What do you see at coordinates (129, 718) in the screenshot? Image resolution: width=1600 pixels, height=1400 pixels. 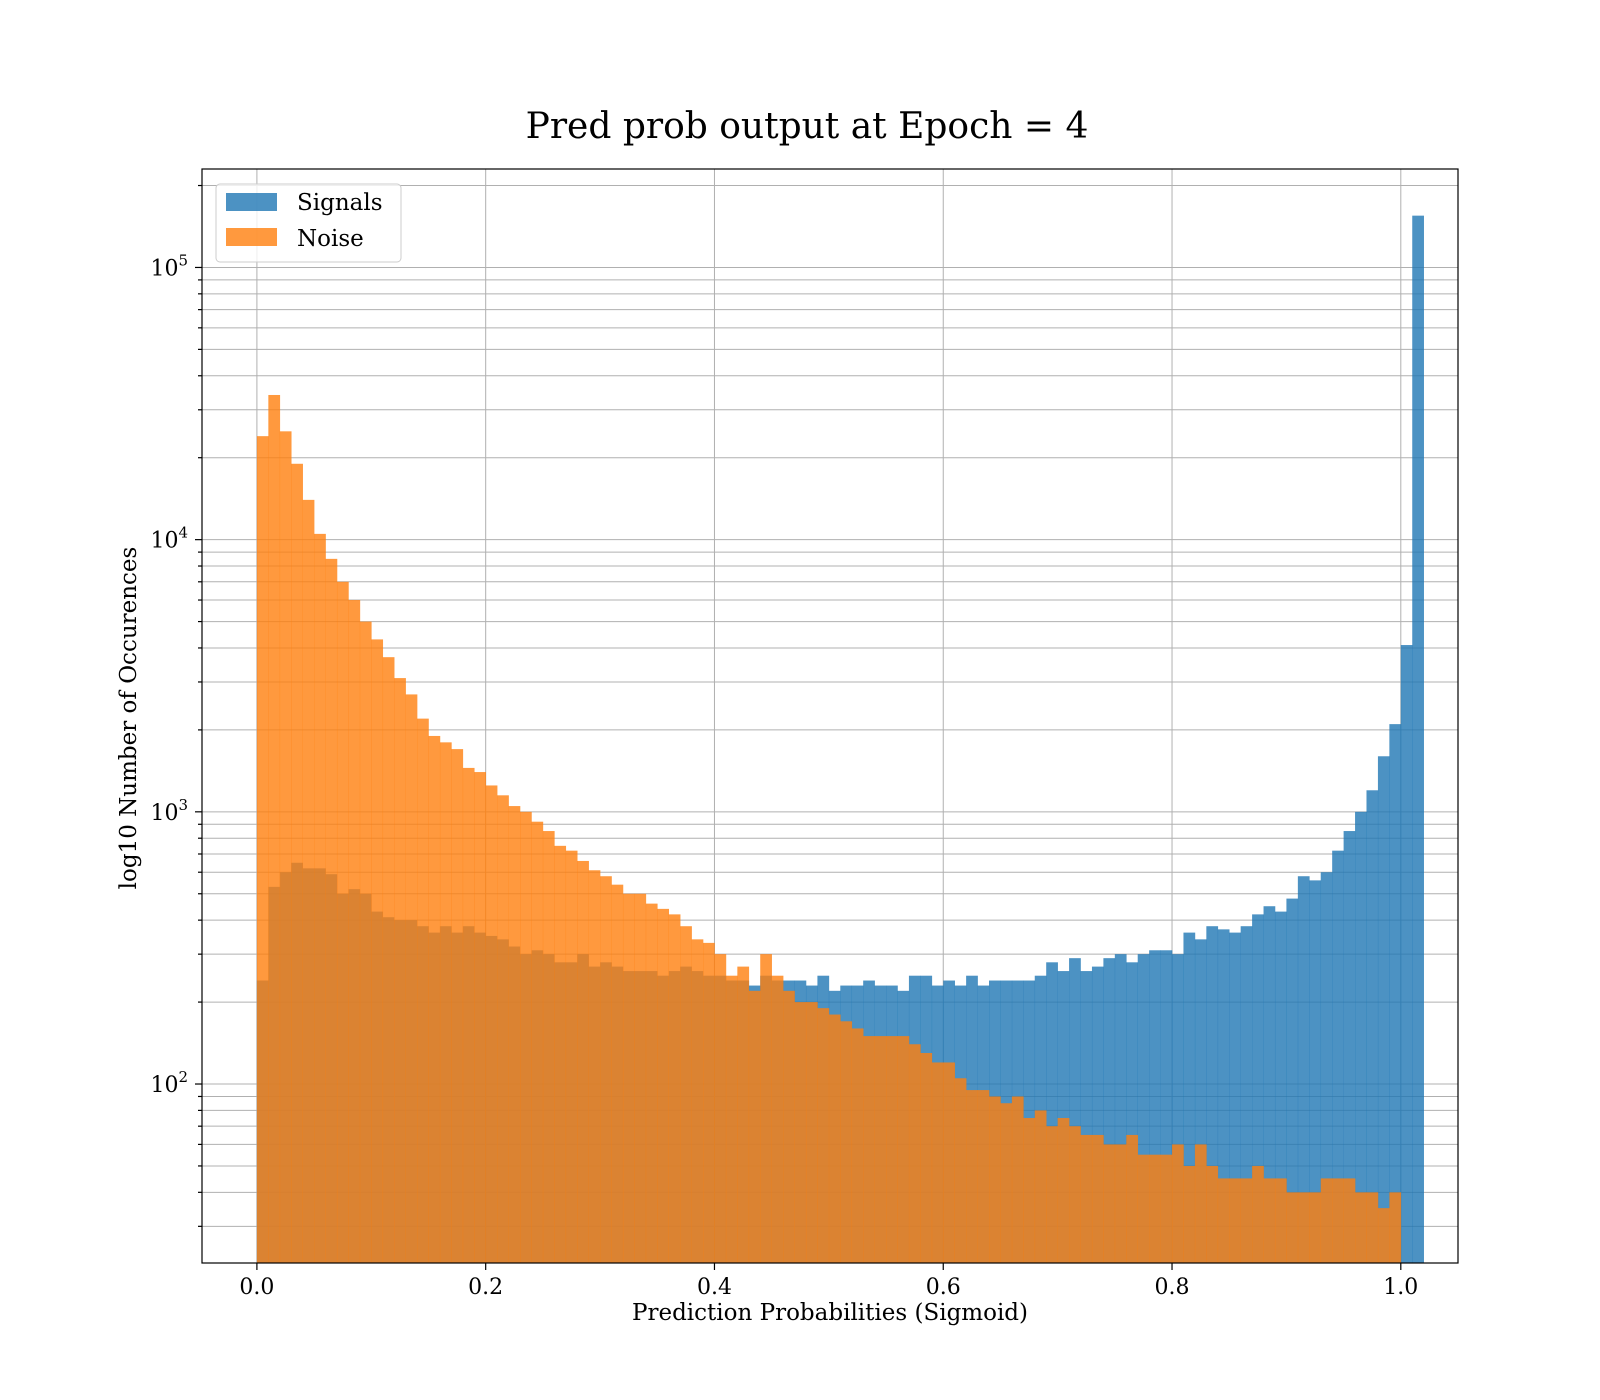 I see `y-axis-label: log10 Number of Occurences` at bounding box center [129, 718].